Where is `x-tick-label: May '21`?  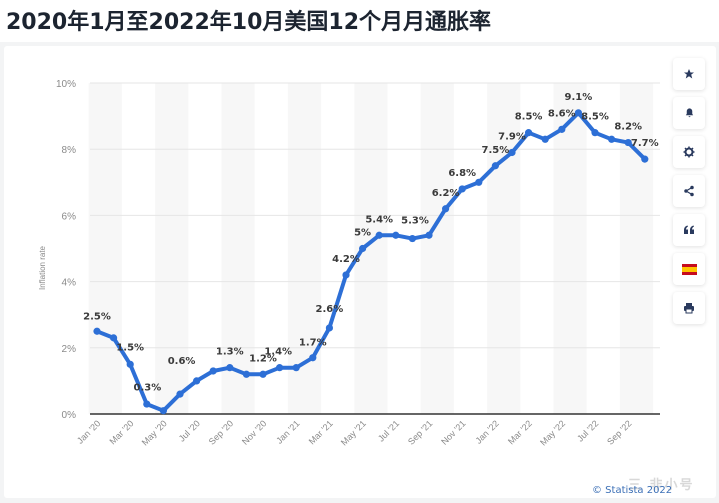
x-tick-label: May '21 is located at coordinates (353, 432).